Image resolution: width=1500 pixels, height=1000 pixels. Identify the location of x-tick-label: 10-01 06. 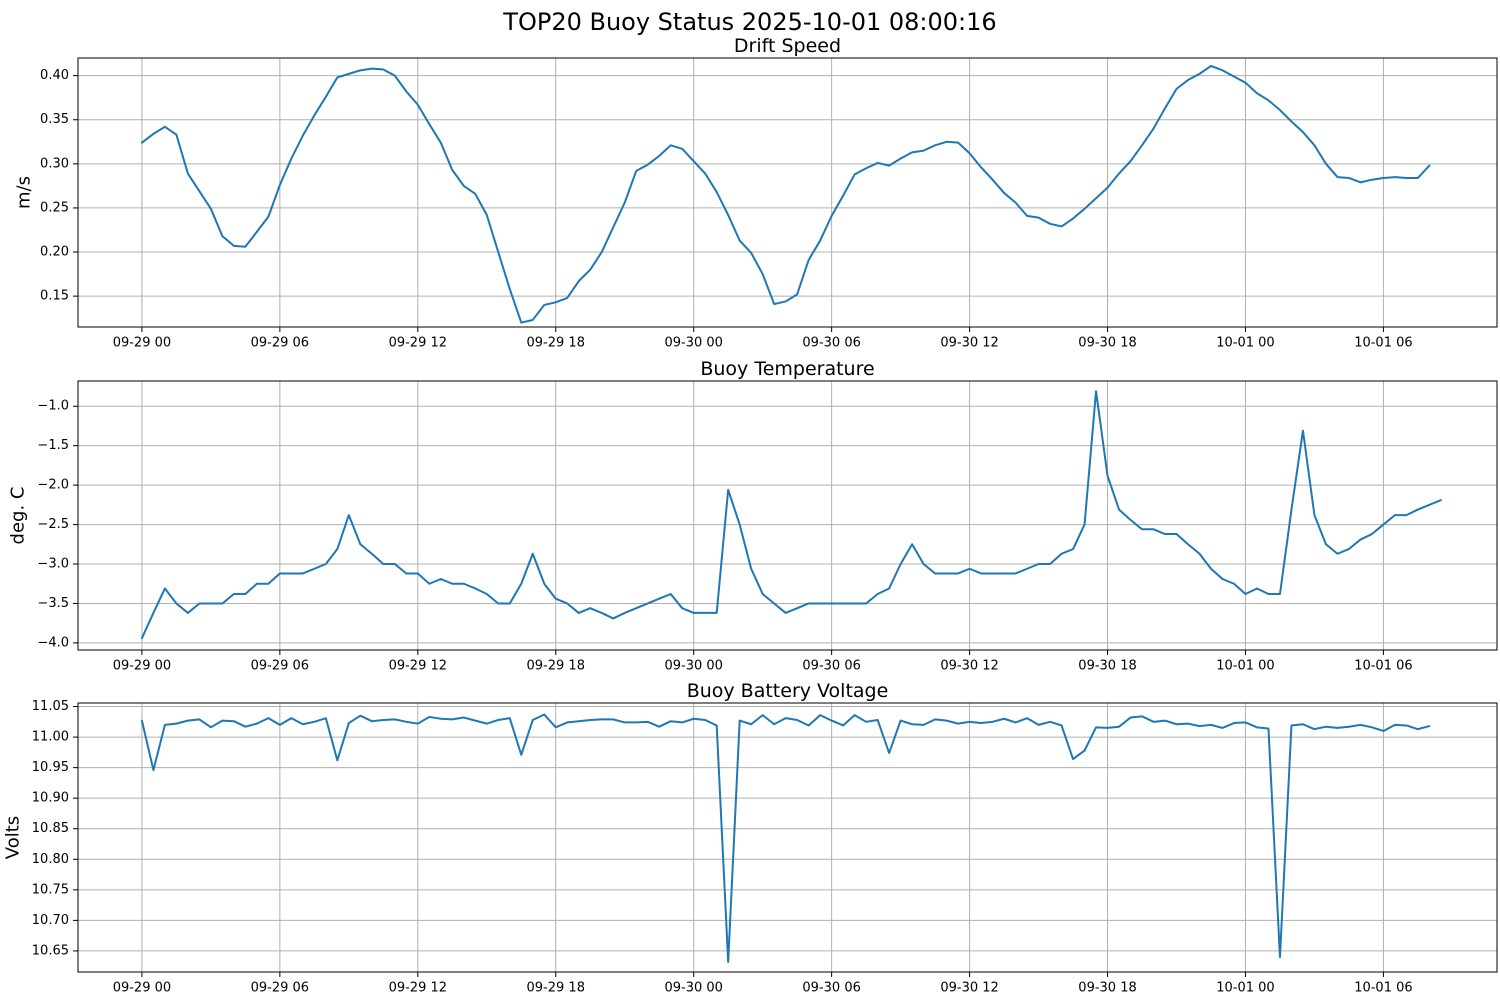
(1383, 666).